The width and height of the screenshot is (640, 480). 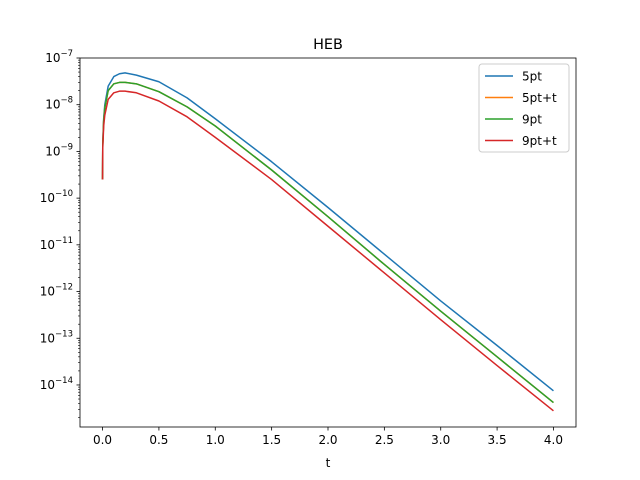 I want to click on x-tick-label: 3.5, so click(x=497, y=440).